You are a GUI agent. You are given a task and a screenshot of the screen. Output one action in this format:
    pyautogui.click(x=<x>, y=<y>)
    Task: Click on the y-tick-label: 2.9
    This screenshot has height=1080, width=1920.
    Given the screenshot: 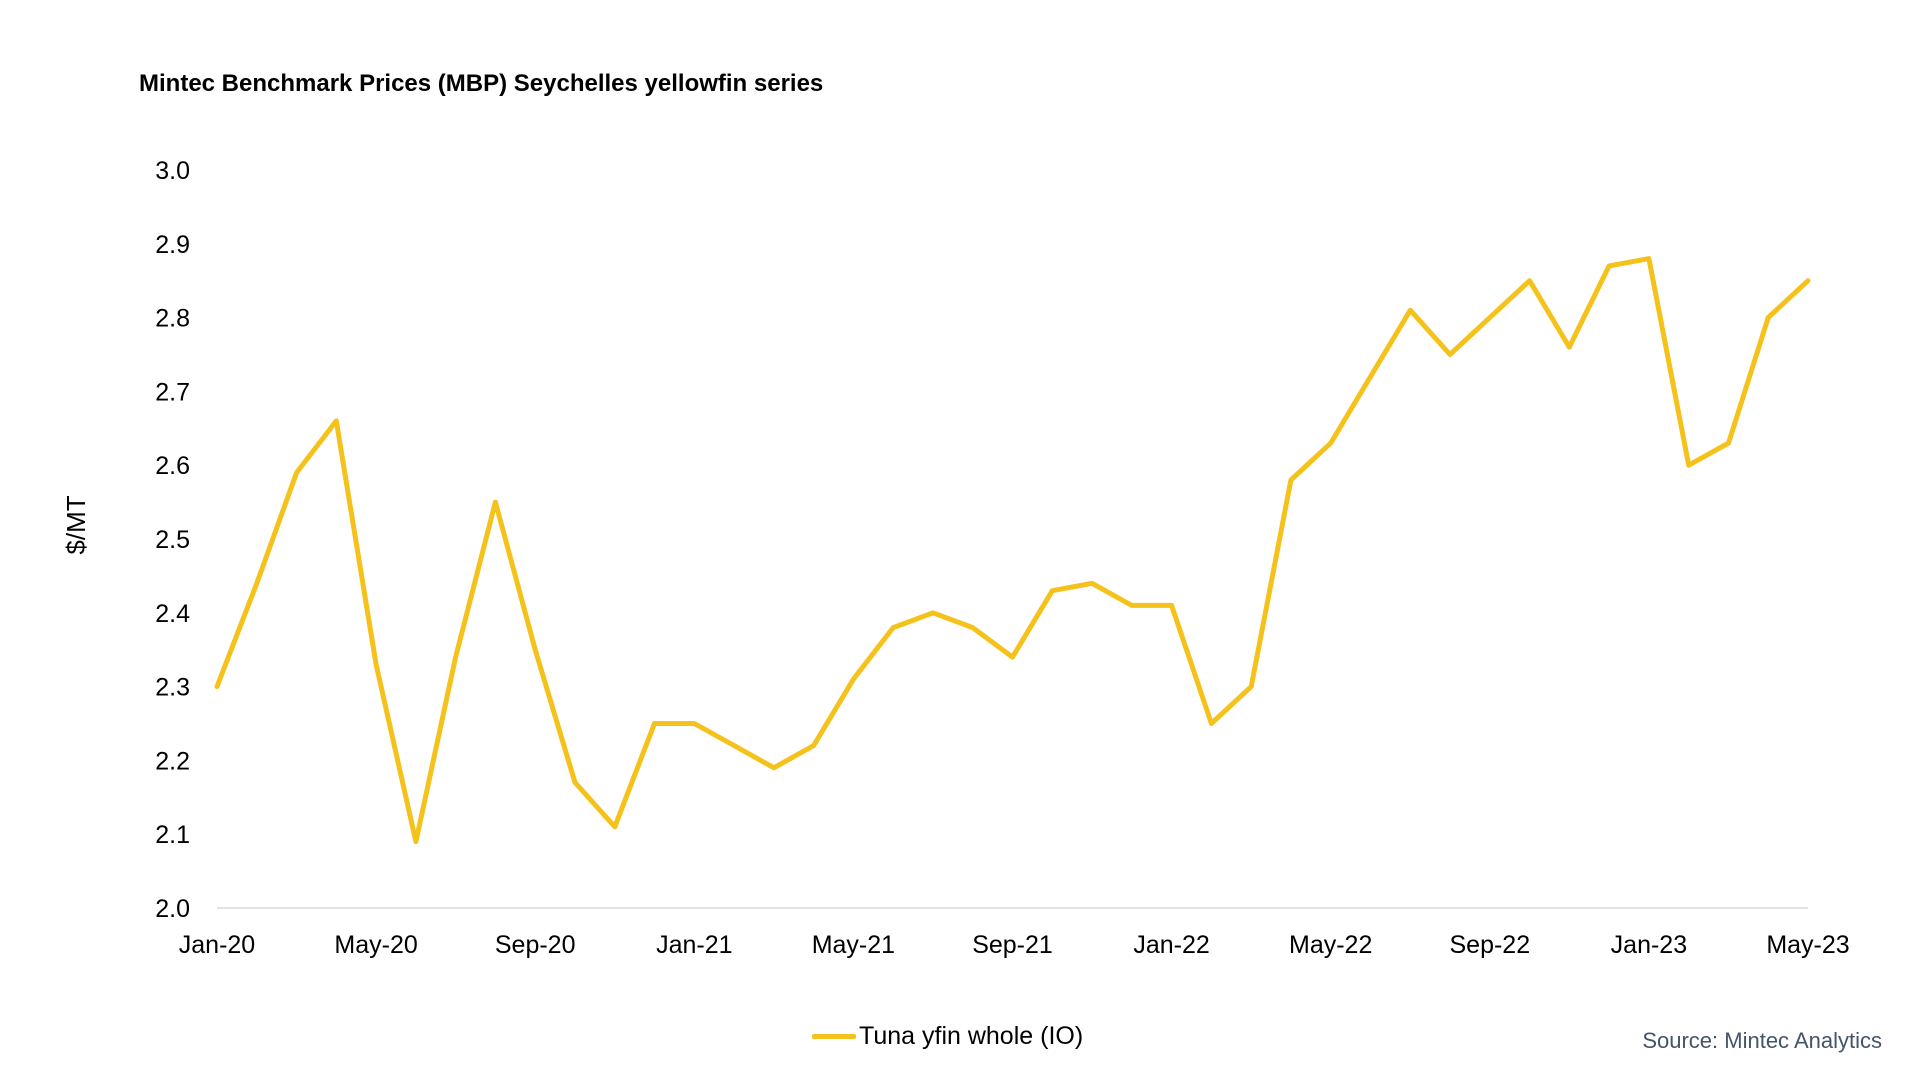 What is the action you would take?
    pyautogui.click(x=172, y=245)
    